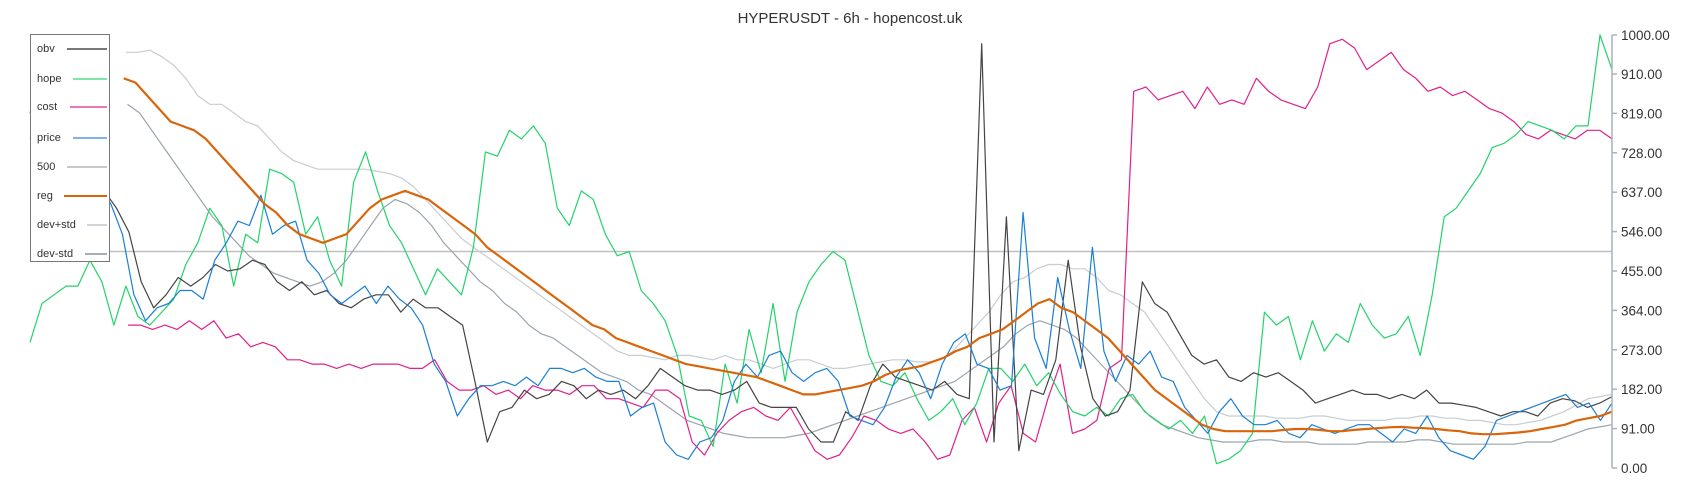 This screenshot has width=1700, height=500. I want to click on y-tick-label: 91.00, so click(1638, 429).